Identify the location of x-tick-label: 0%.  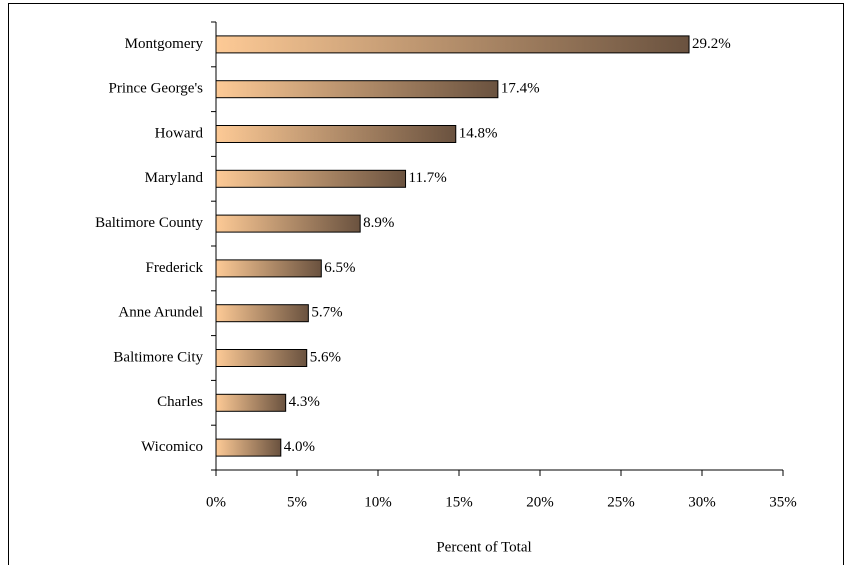
(216, 502).